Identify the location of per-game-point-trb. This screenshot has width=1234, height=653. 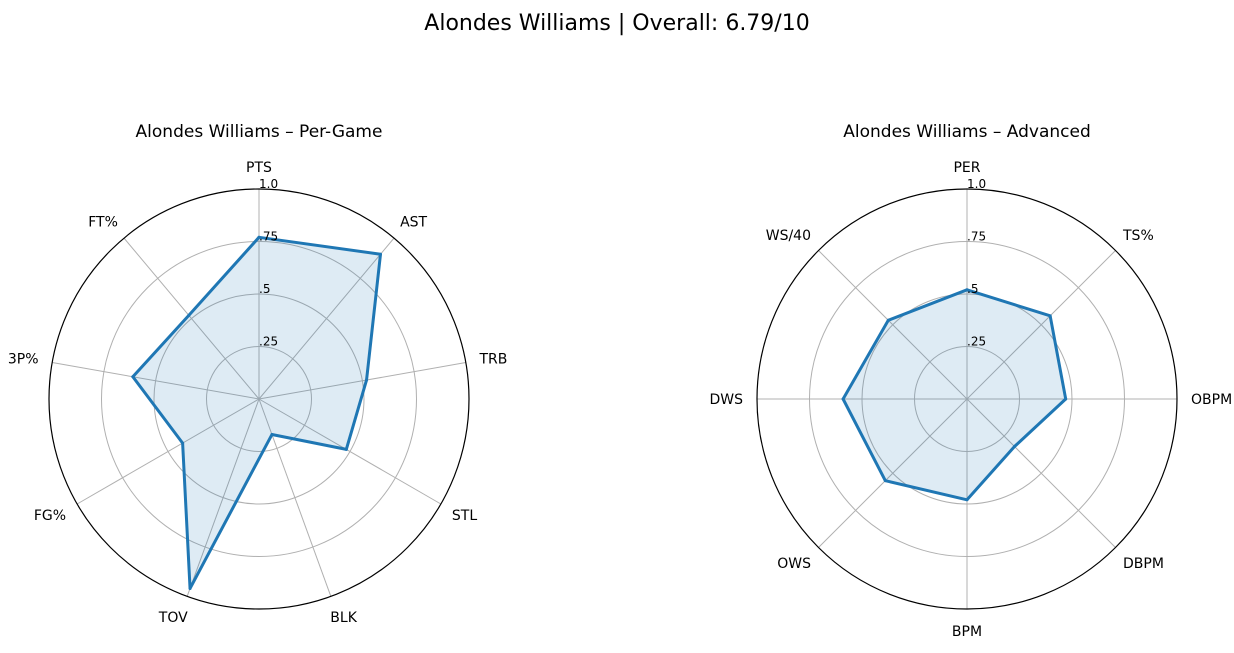
(367, 380).